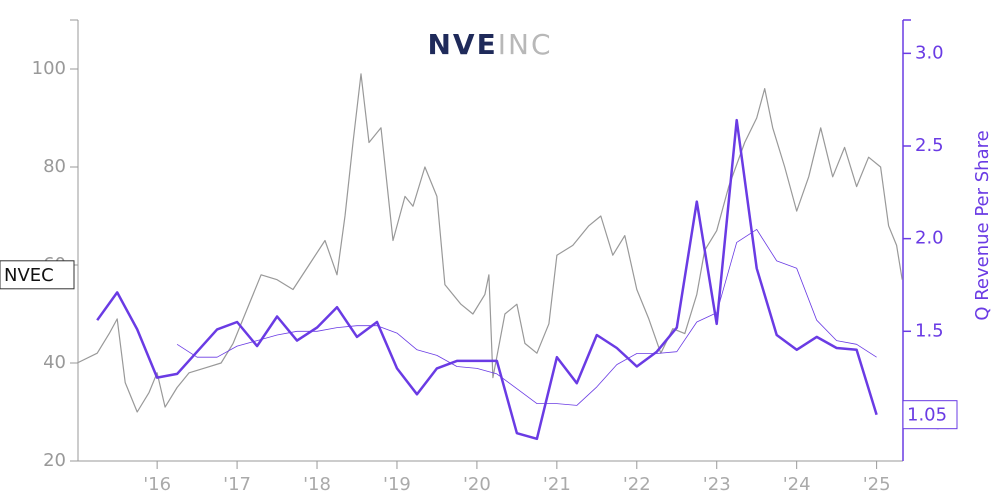  What do you see at coordinates (54, 166) in the screenshot?
I see `y-tick-label: 80` at bounding box center [54, 166].